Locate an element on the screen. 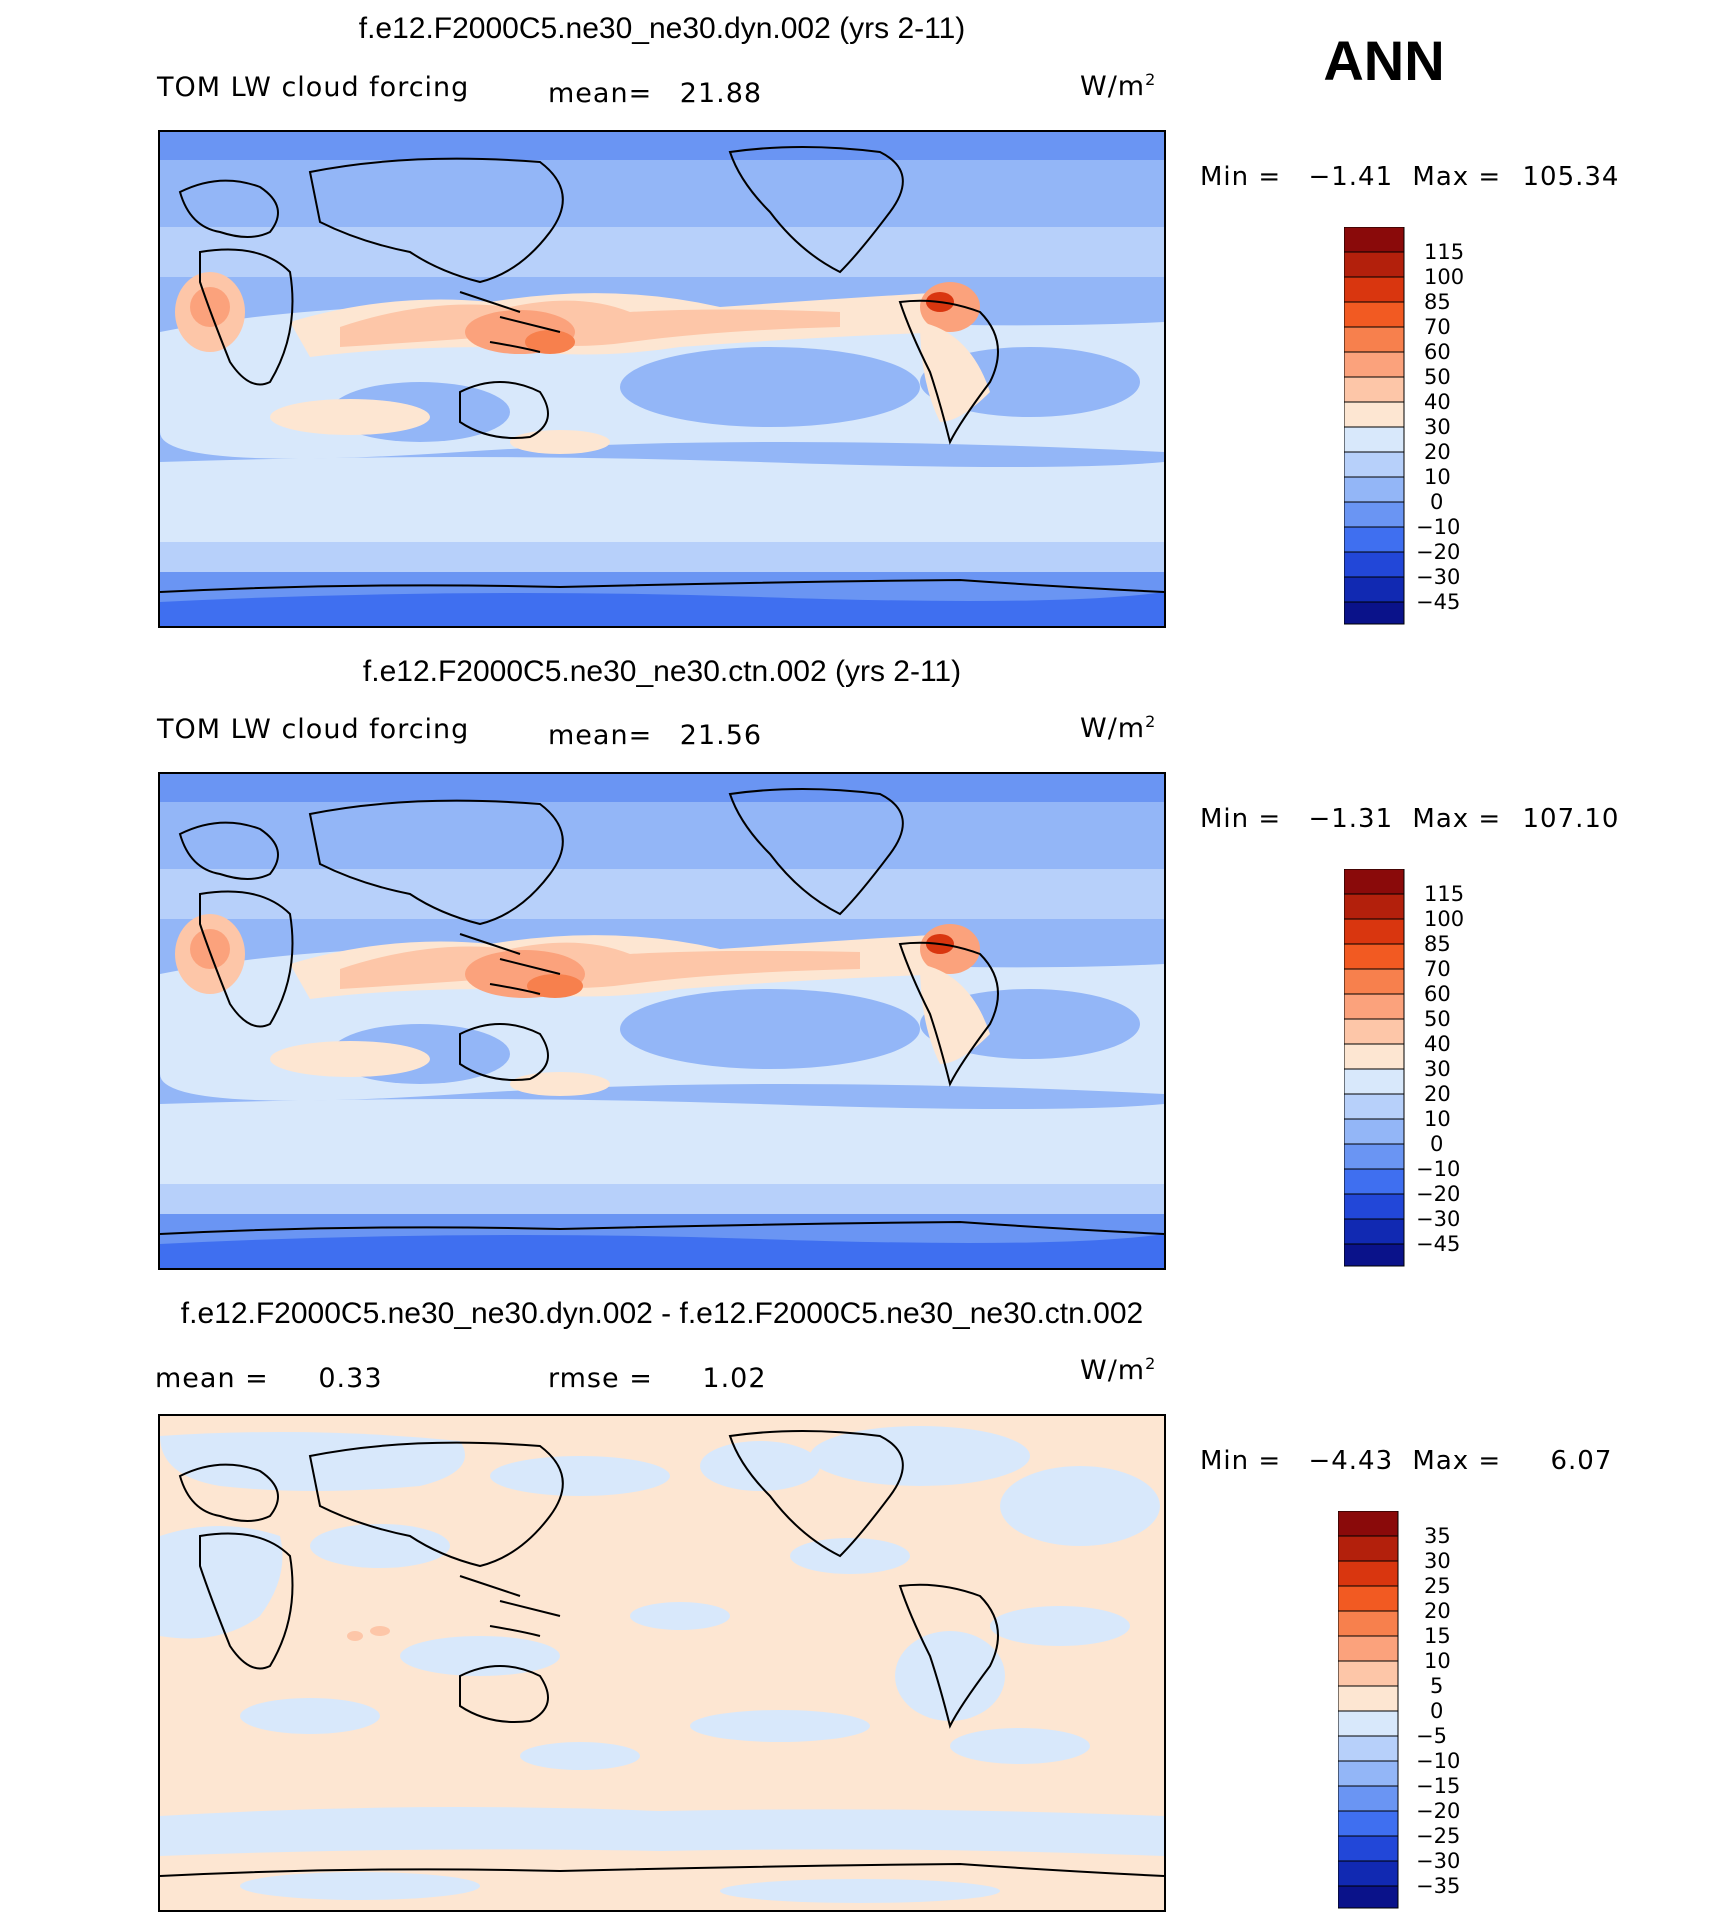  panel-2-cb-label-7: 30 is located at coordinates (1437, 1069).